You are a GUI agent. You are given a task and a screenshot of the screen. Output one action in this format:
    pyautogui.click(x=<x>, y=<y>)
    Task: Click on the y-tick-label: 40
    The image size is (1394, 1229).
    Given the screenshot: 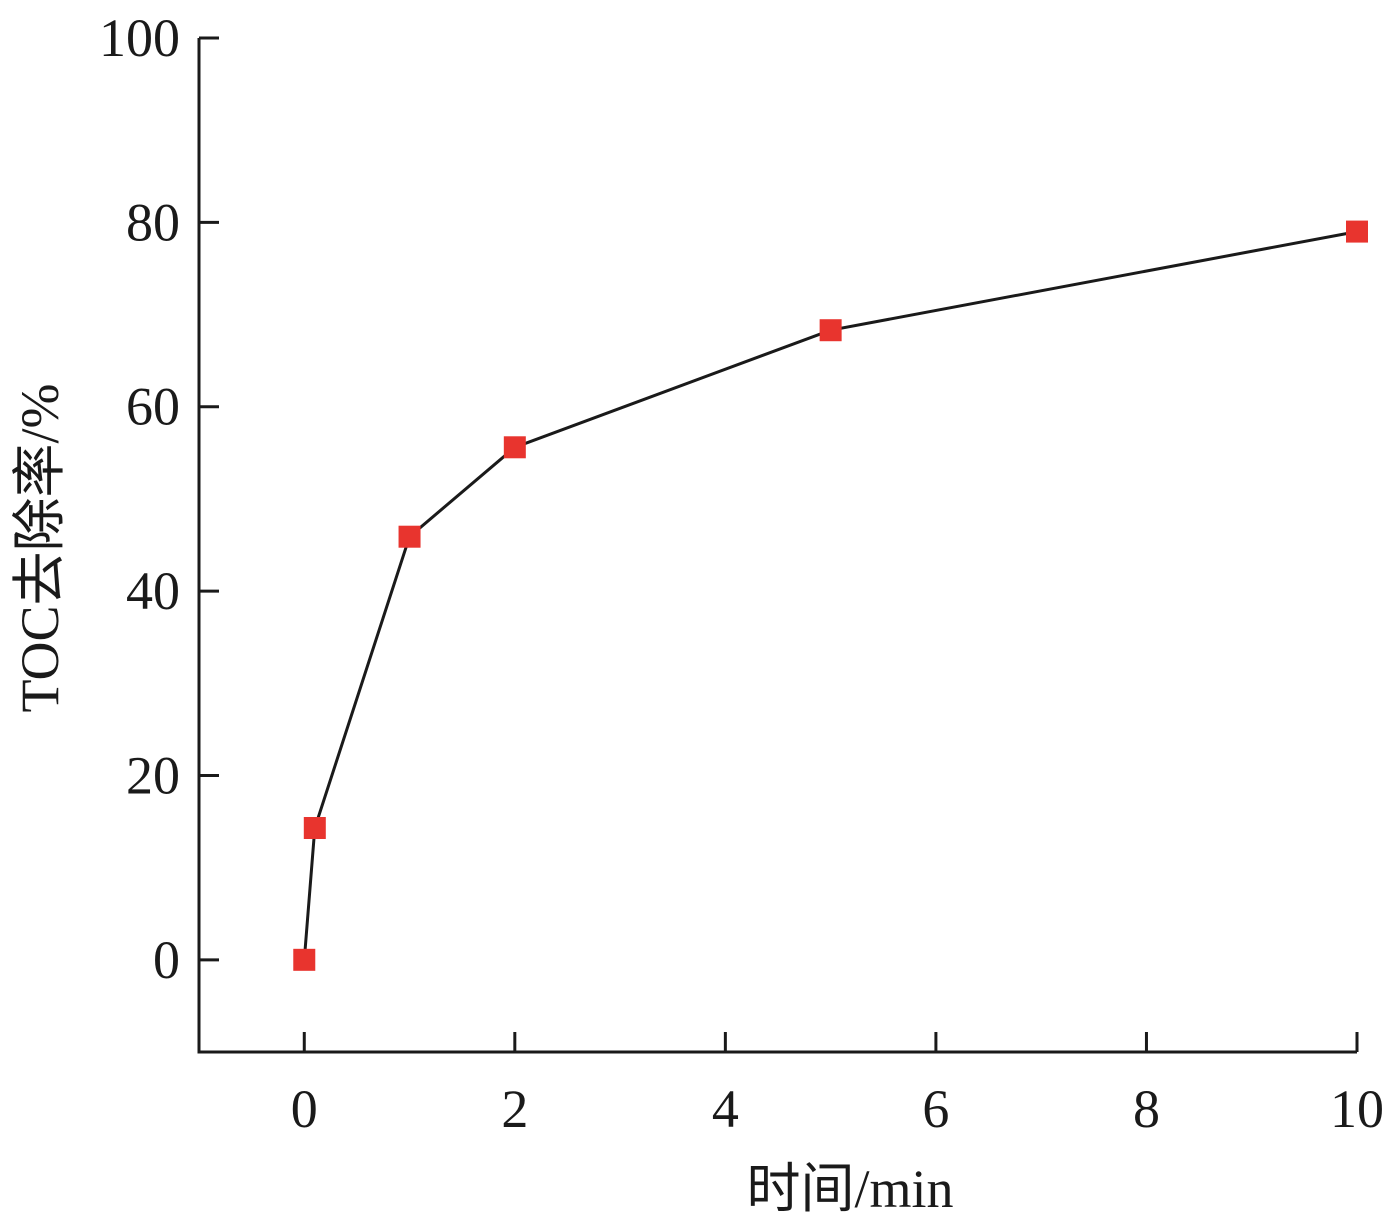 What is the action you would take?
    pyautogui.click(x=153, y=591)
    